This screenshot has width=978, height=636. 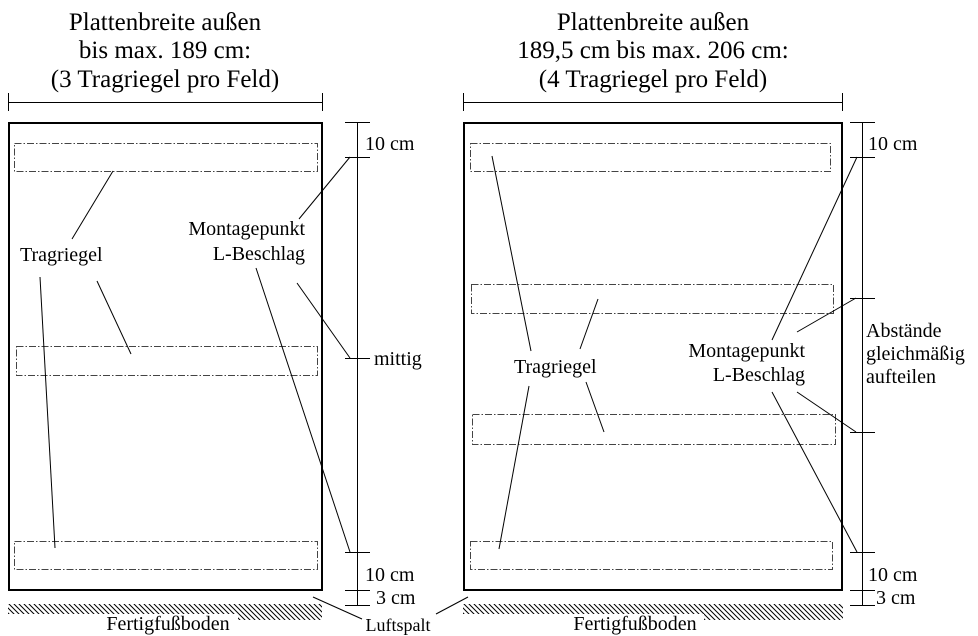 What do you see at coordinates (390, 575) in the screenshot?
I see `left-dimension-bottom: 10 cm` at bounding box center [390, 575].